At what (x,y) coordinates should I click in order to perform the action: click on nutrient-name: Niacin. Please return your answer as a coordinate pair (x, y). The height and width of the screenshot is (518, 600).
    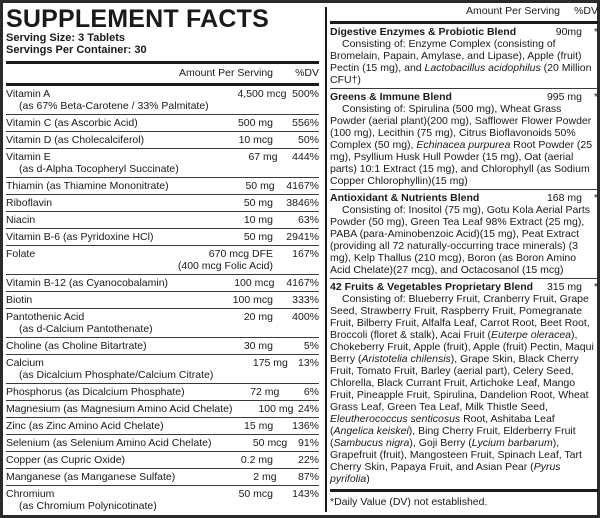
    Looking at the image, I should click on (21, 220).